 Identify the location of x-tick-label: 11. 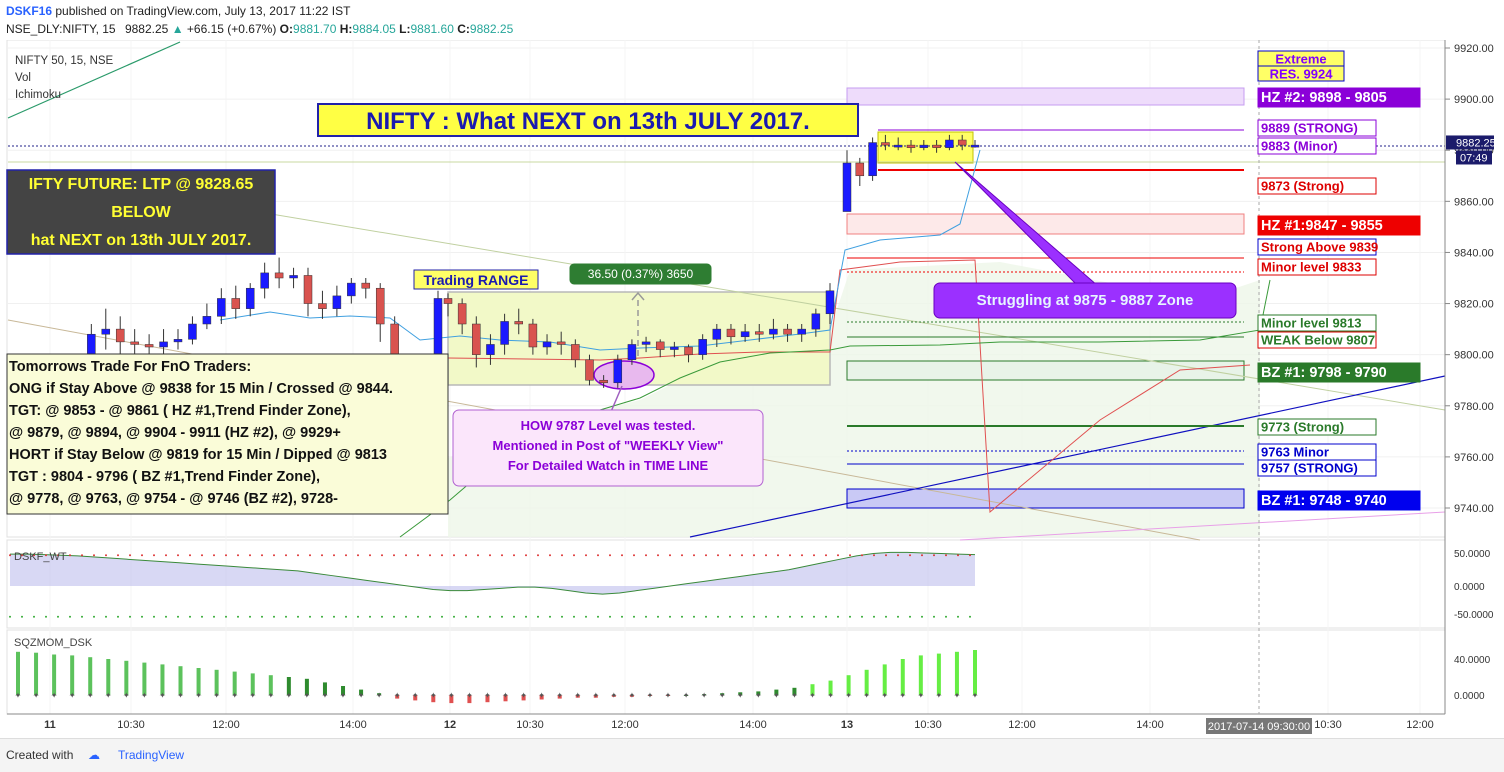
(50, 725).